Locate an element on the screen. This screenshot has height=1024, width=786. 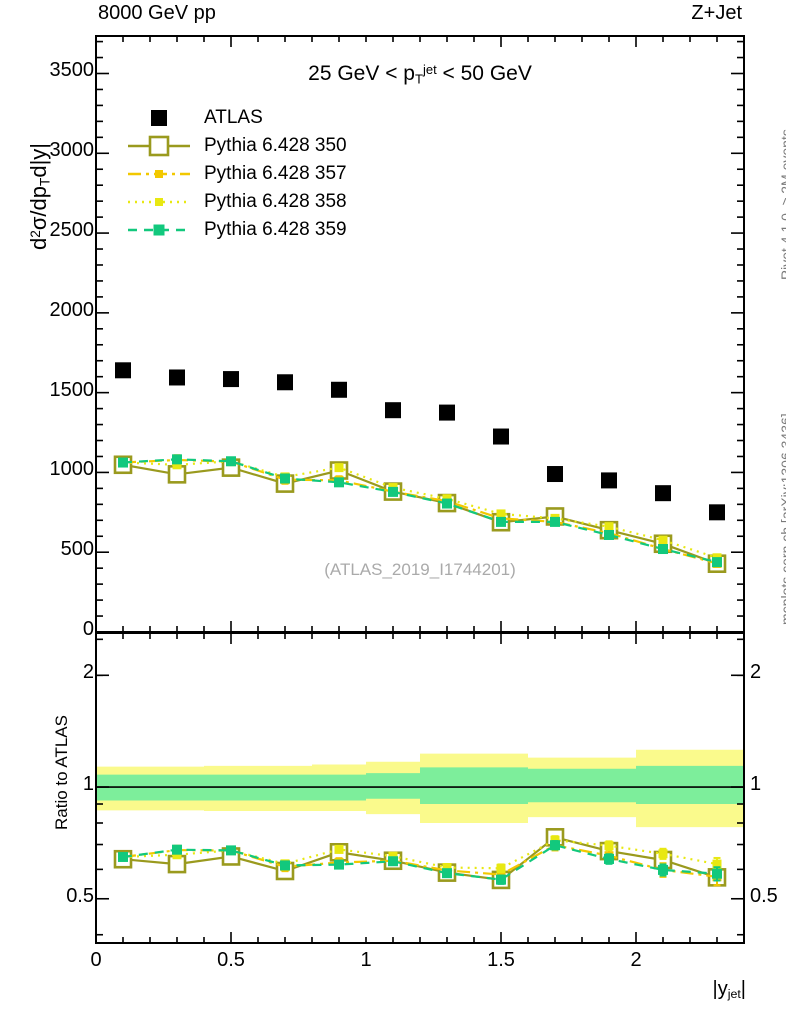
main-ytick-label: 1000 is located at coordinates (72, 469).